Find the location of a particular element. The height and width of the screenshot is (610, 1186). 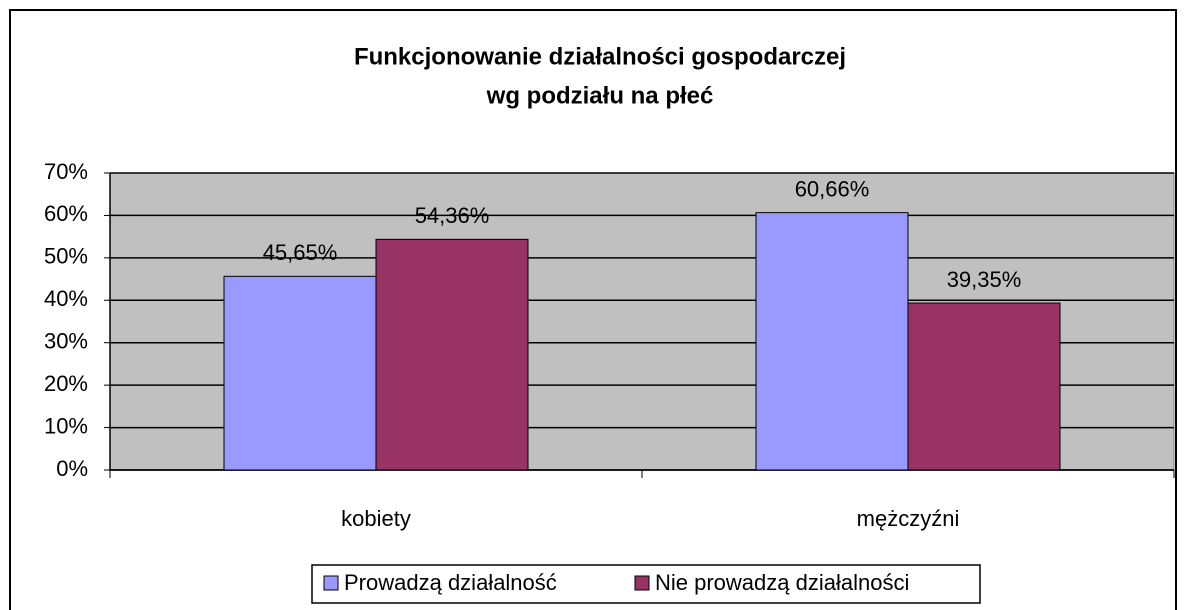

y-tick-label: 30% is located at coordinates (66, 341).